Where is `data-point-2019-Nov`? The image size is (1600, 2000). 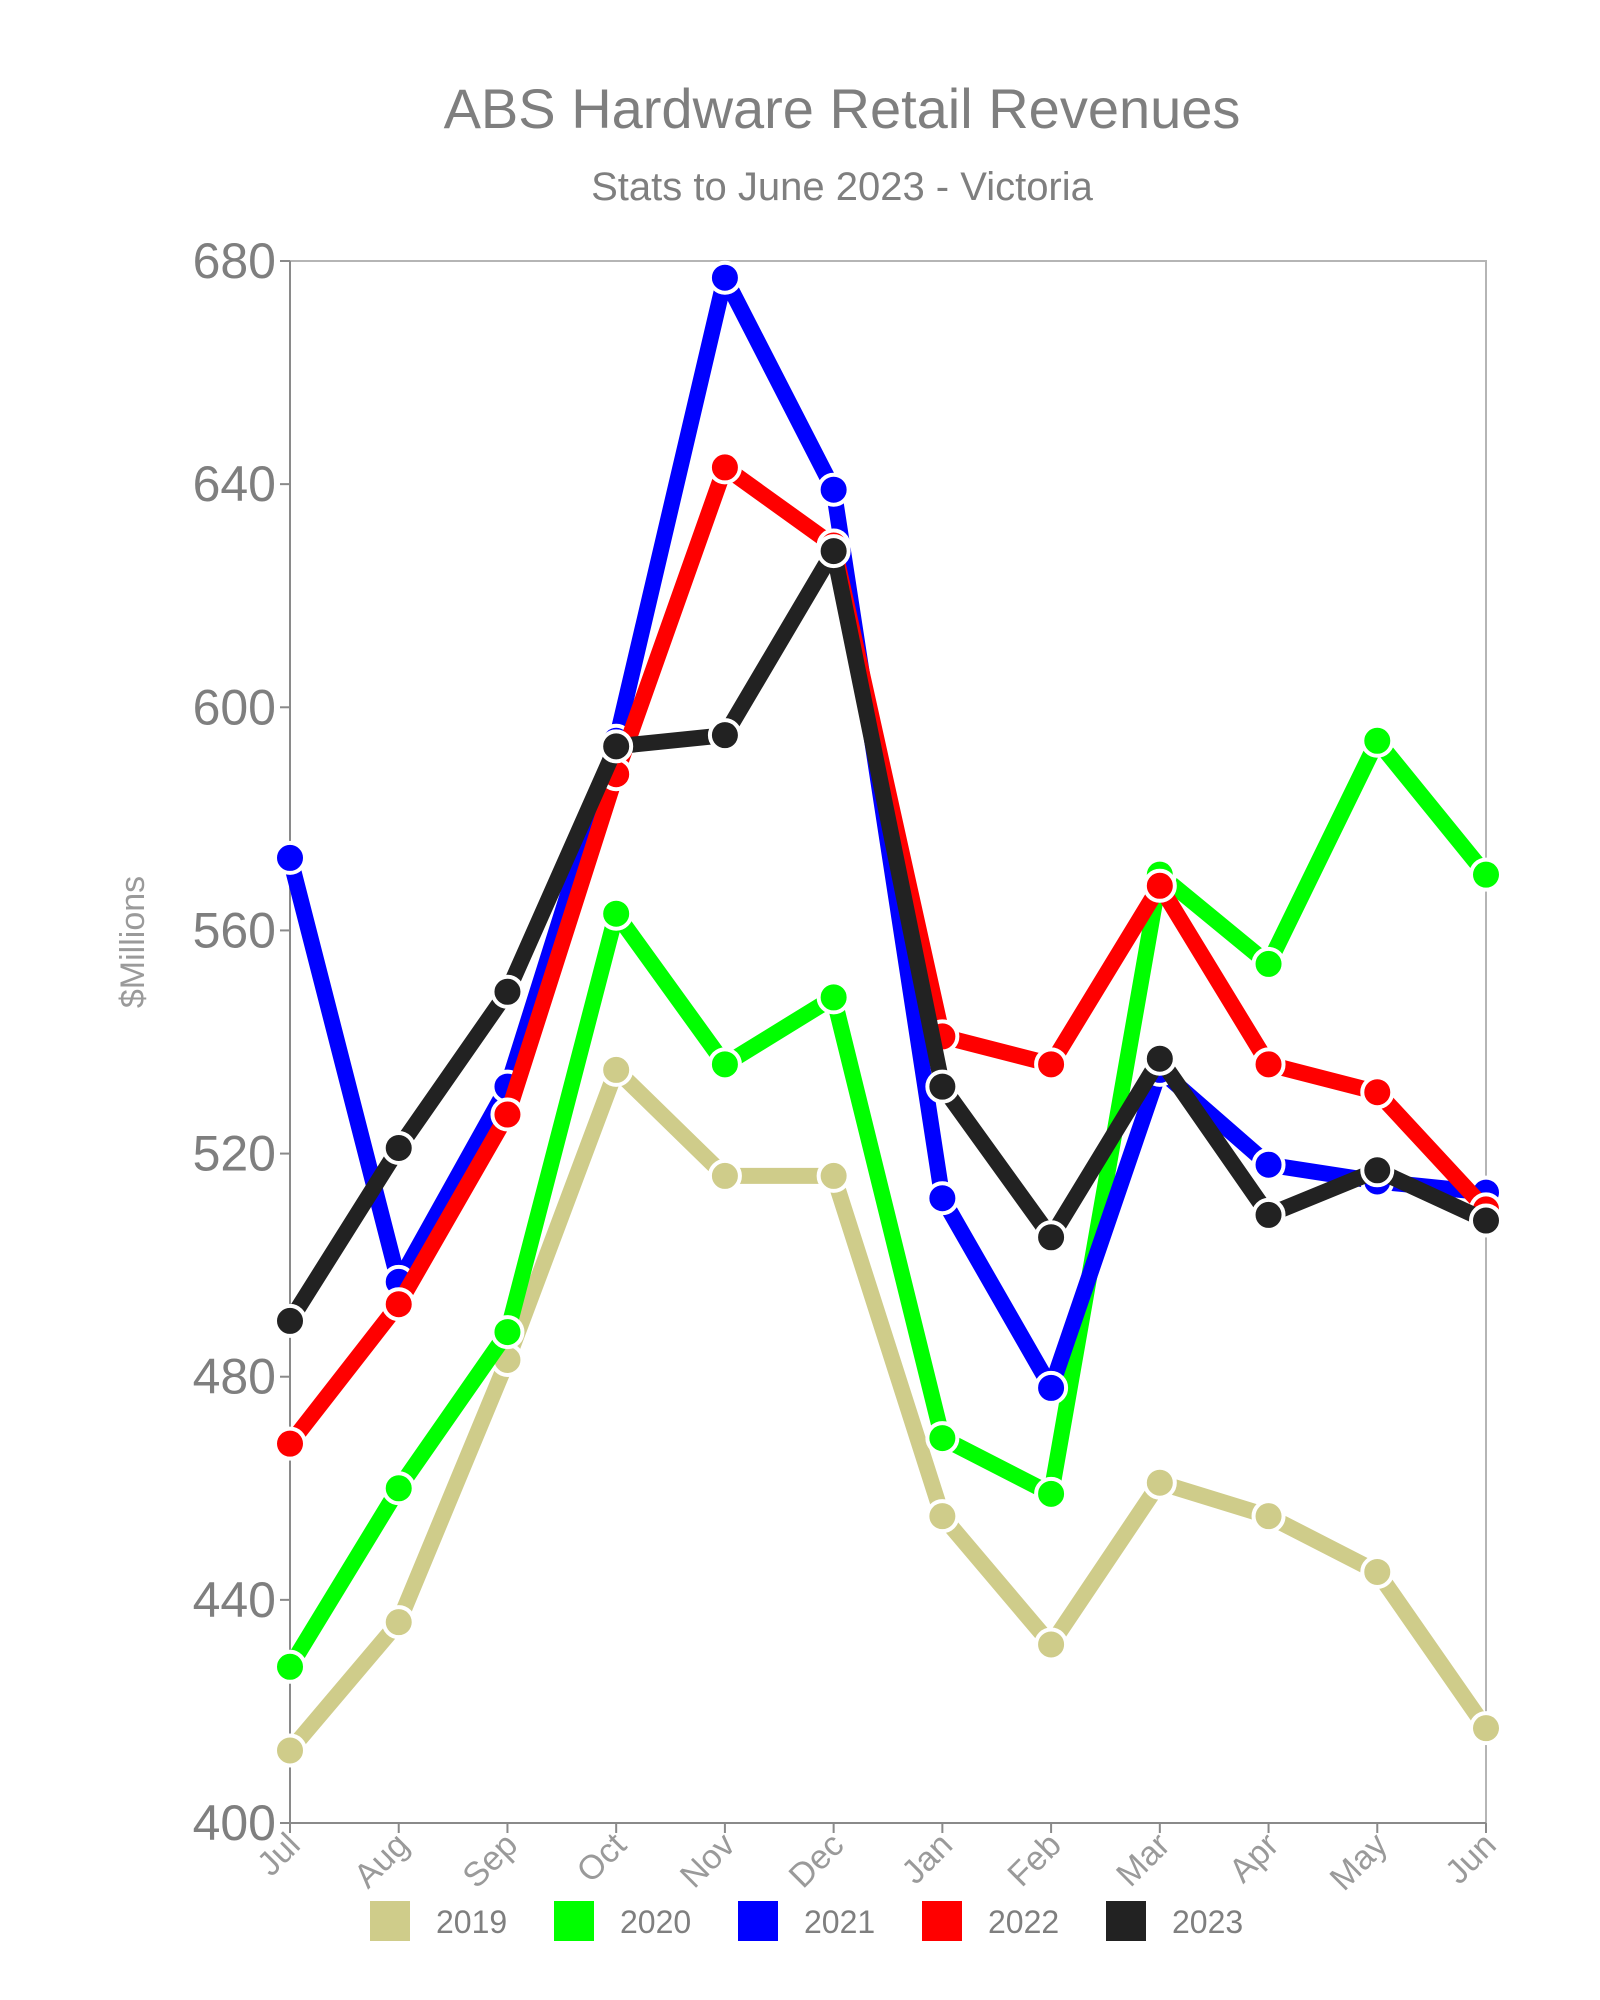 data-point-2019-Nov is located at coordinates (724, 1175).